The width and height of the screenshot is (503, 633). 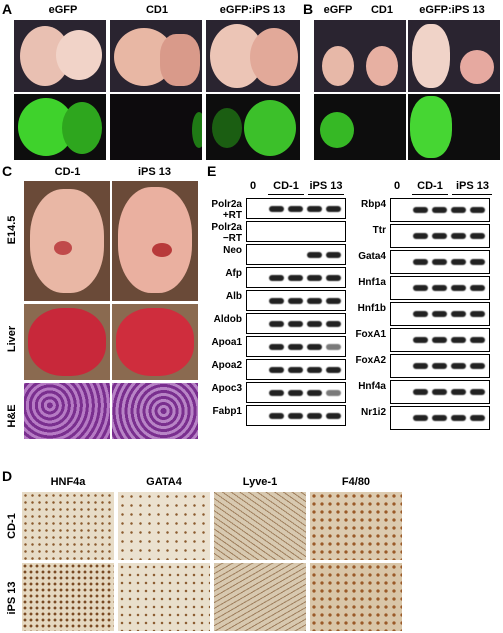 I want to click on panel-a-col-cd1: CD1, so click(x=156, y=10).